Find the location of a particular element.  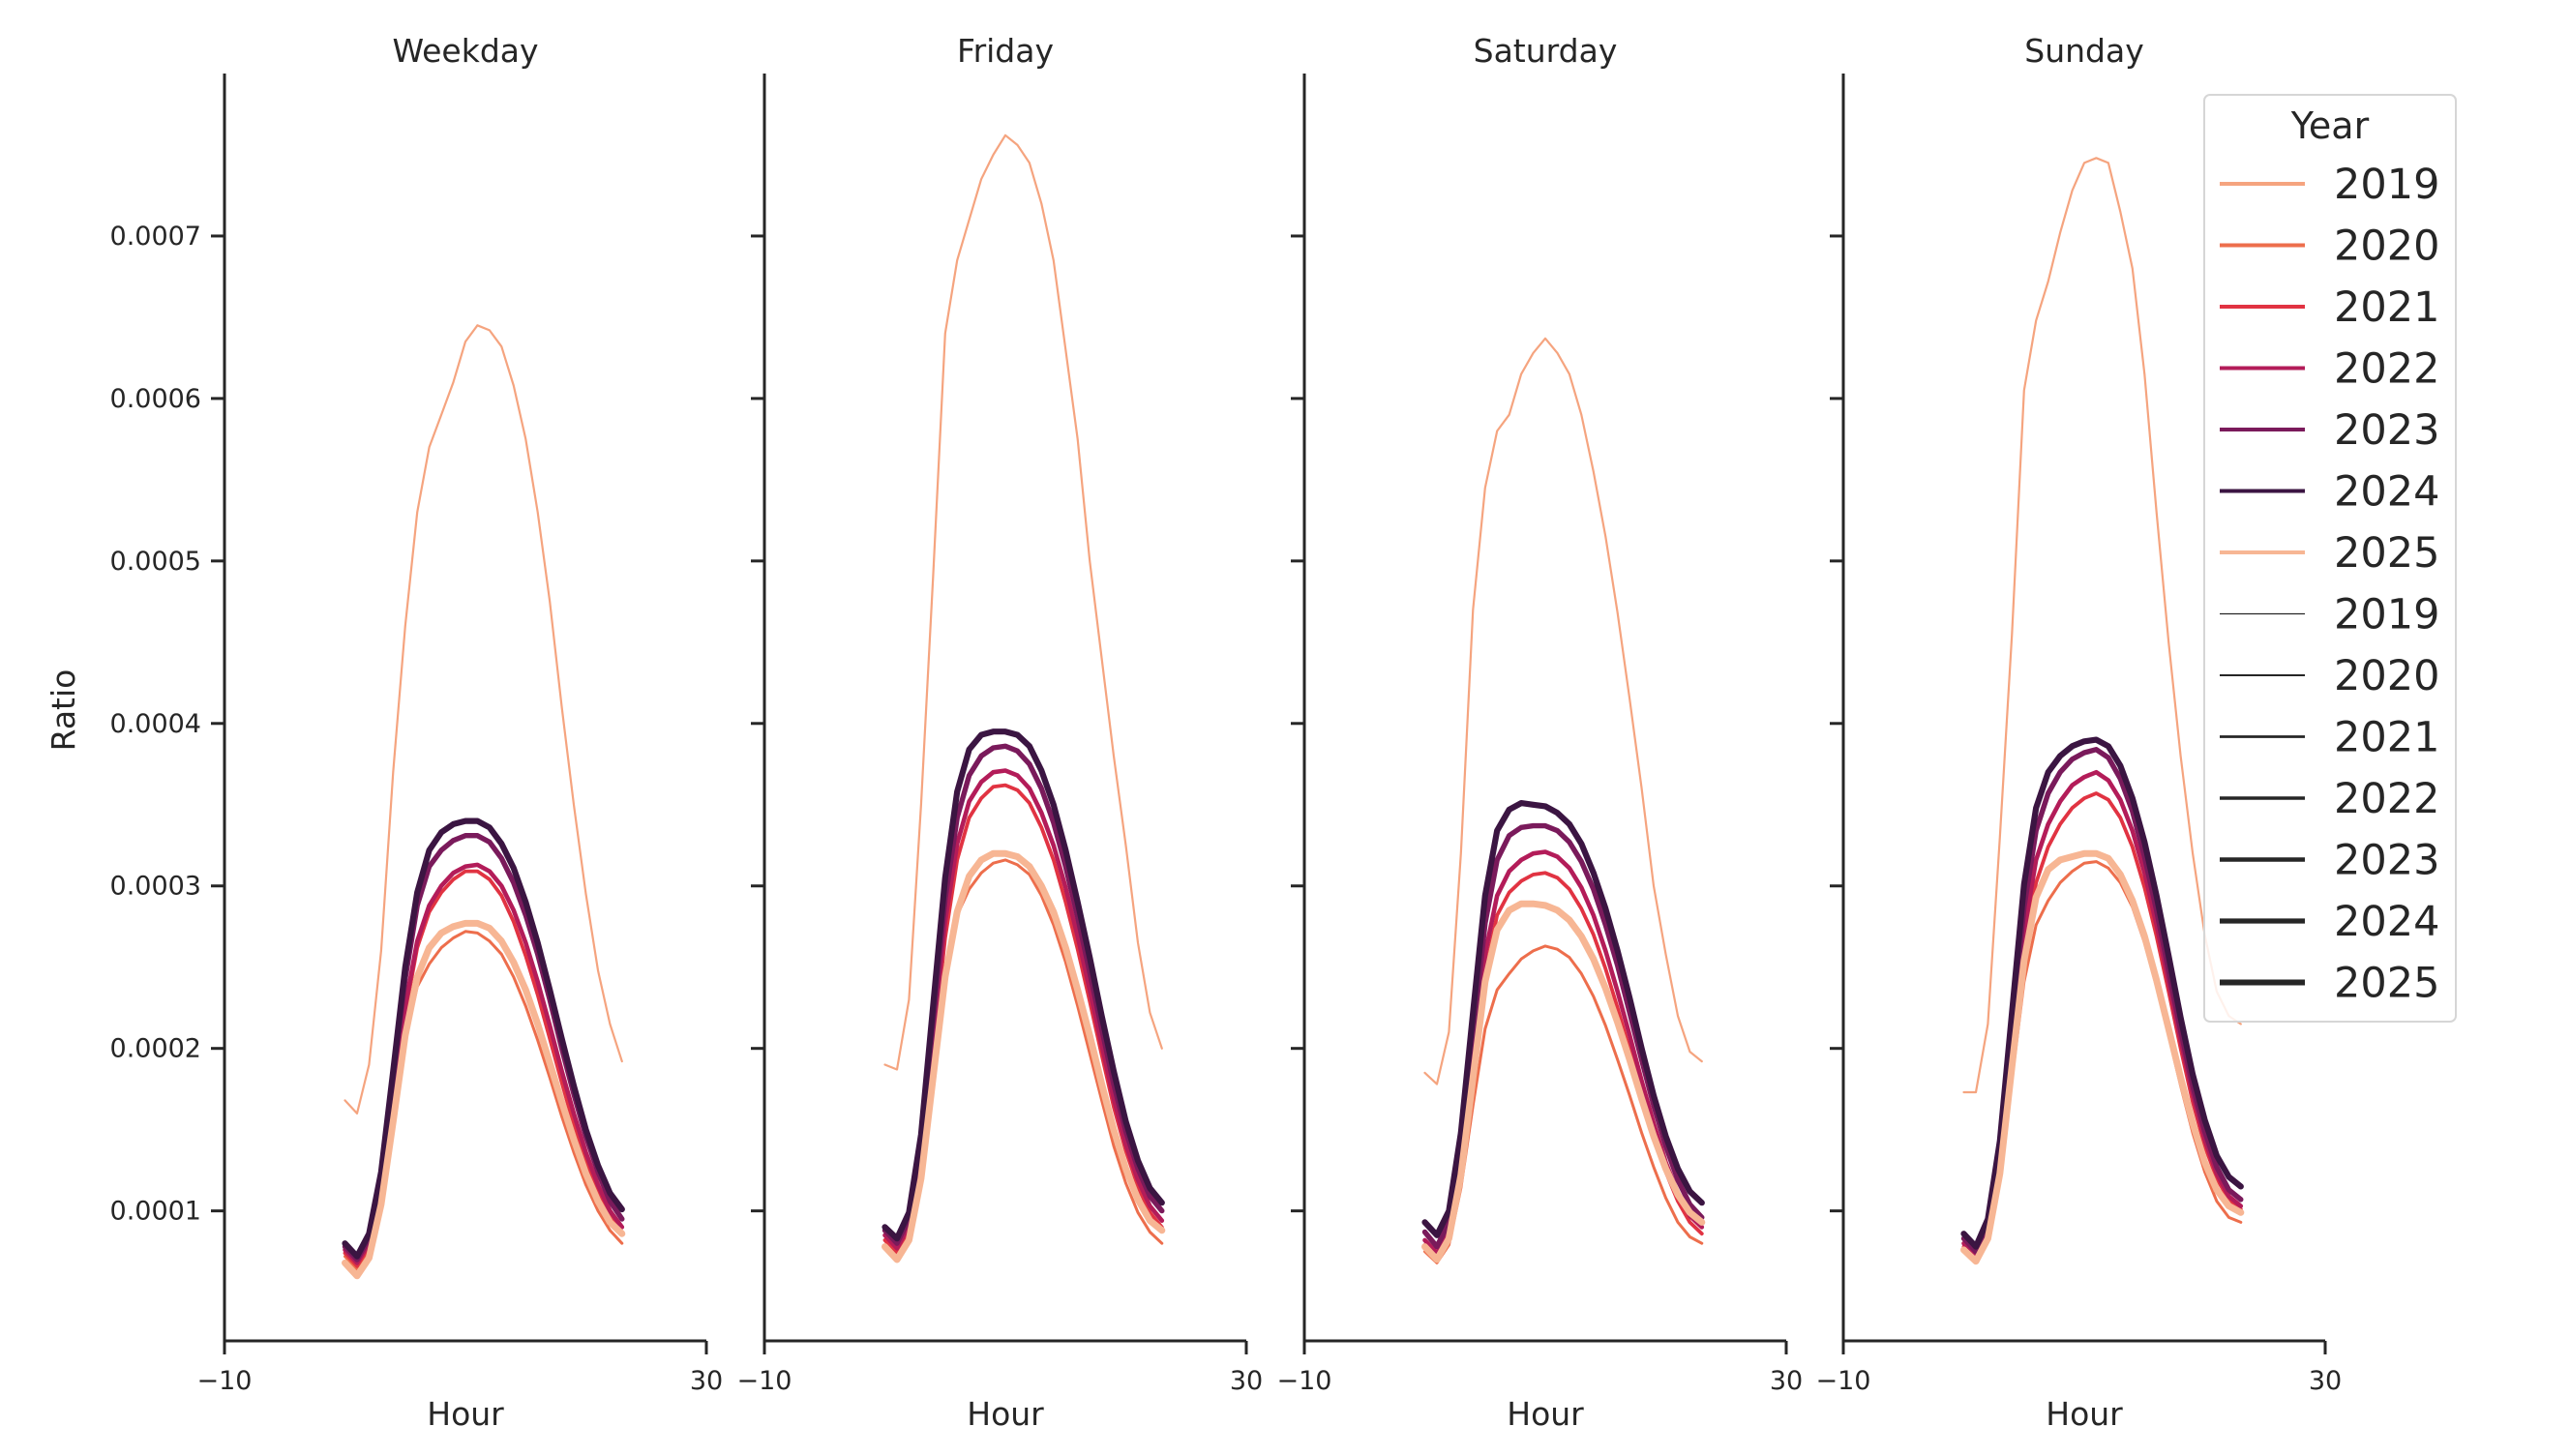

y-tick-label: 0.0006 is located at coordinates (156, 399).